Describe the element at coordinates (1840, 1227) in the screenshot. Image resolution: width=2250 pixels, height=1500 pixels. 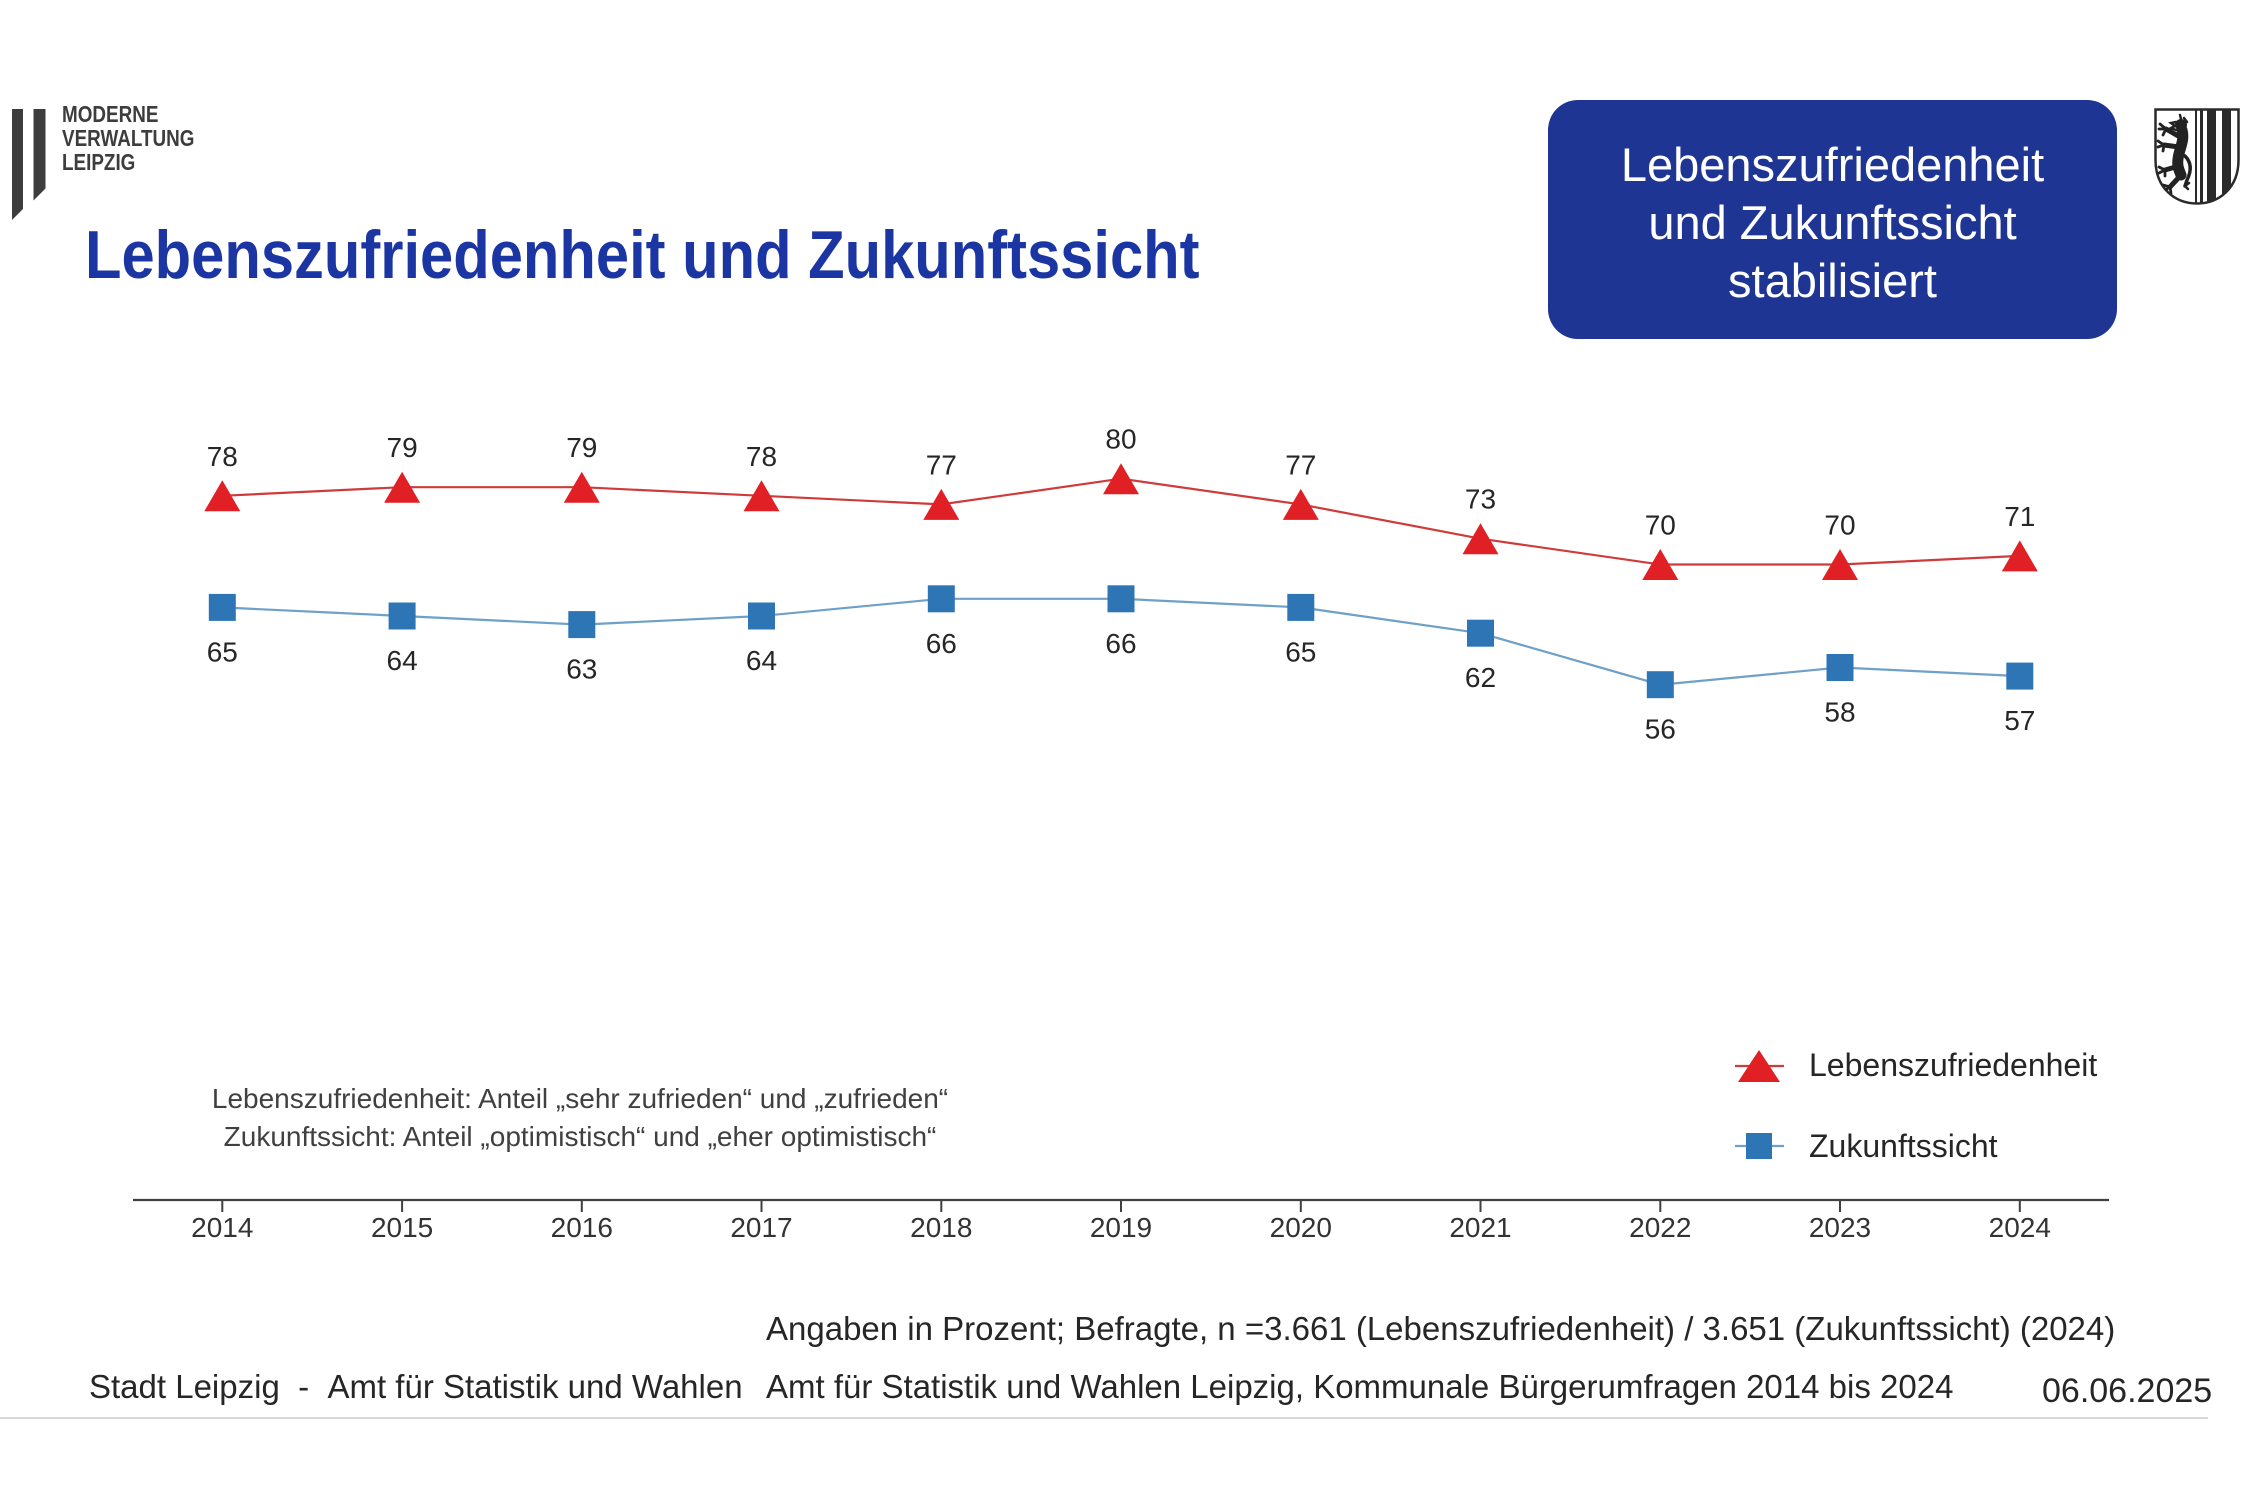
I see `svg-text: 2023` at that location.